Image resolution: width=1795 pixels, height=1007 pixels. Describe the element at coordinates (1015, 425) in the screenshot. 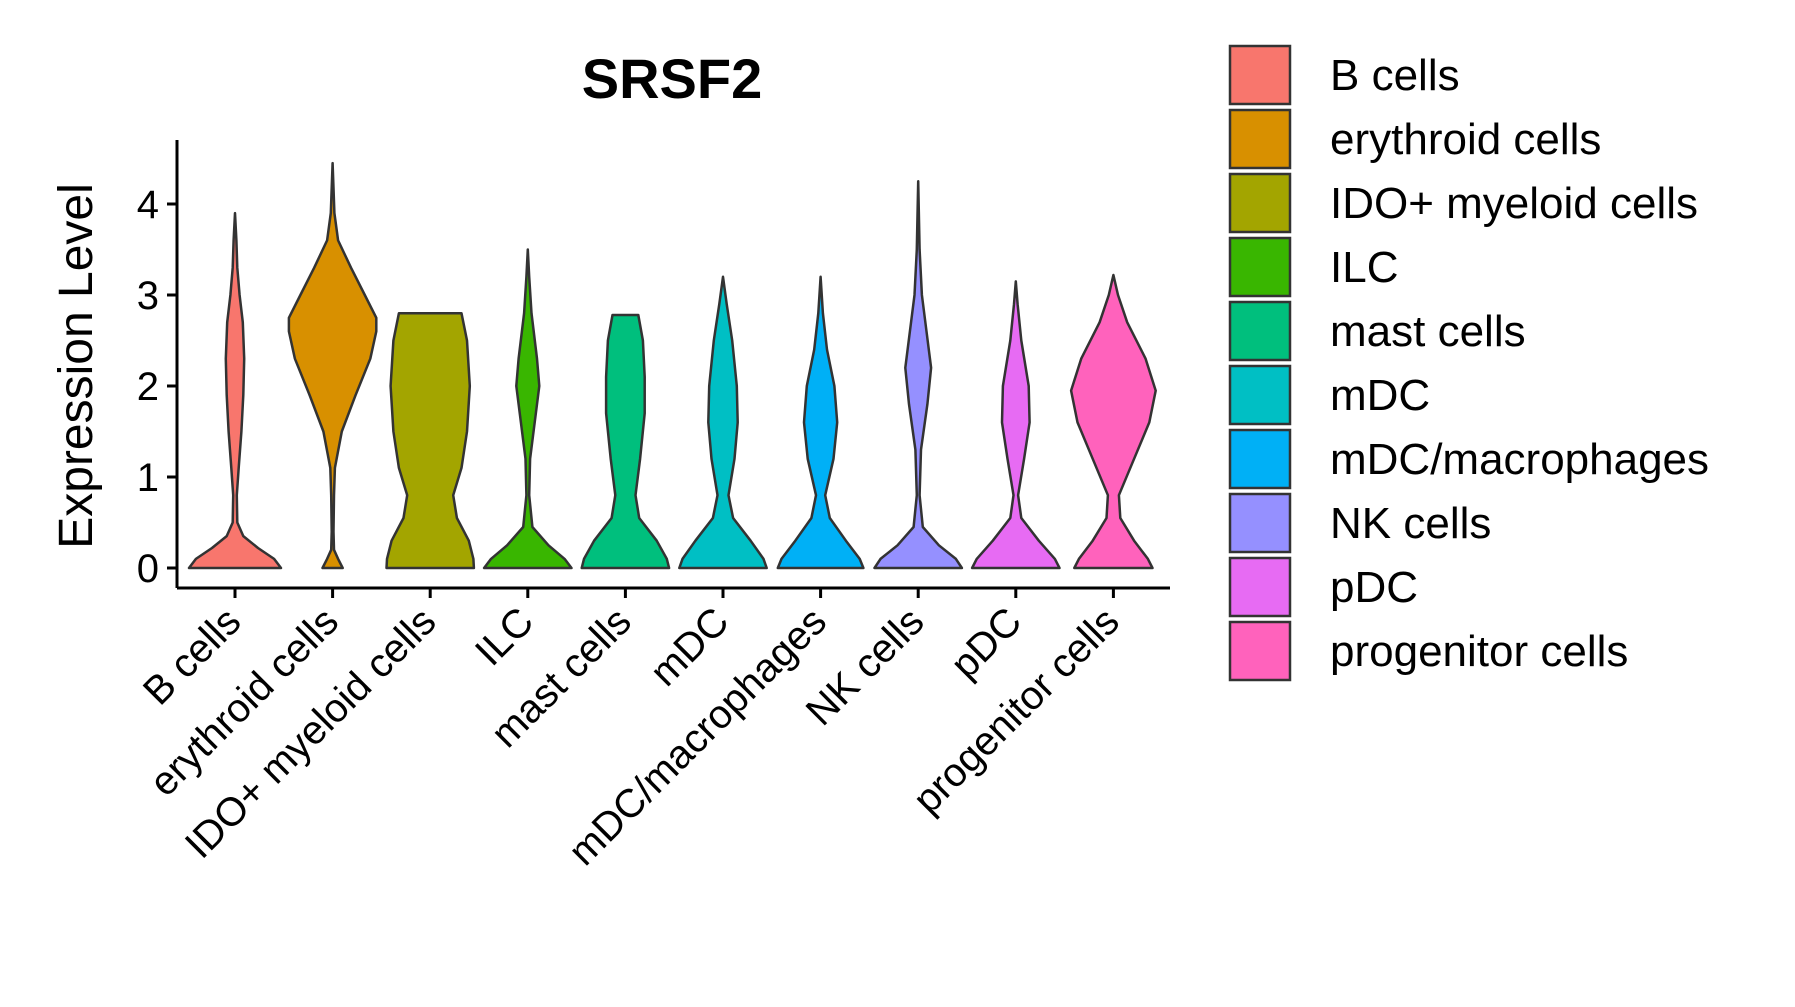

I see `violin-pdc` at that location.